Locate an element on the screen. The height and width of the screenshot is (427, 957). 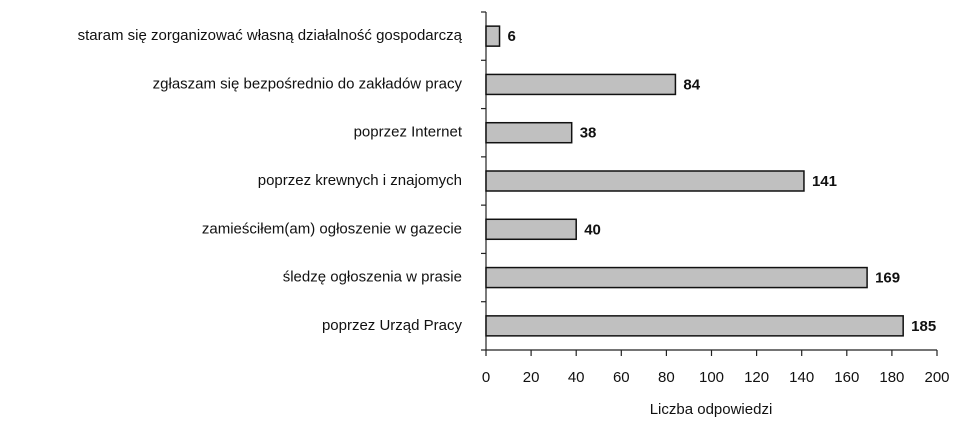
x-tick-label: 100 is located at coordinates (711, 377).